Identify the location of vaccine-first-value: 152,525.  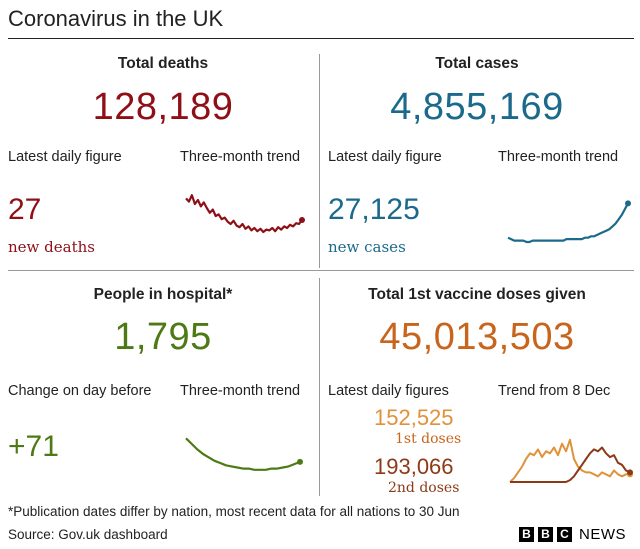
(414, 417).